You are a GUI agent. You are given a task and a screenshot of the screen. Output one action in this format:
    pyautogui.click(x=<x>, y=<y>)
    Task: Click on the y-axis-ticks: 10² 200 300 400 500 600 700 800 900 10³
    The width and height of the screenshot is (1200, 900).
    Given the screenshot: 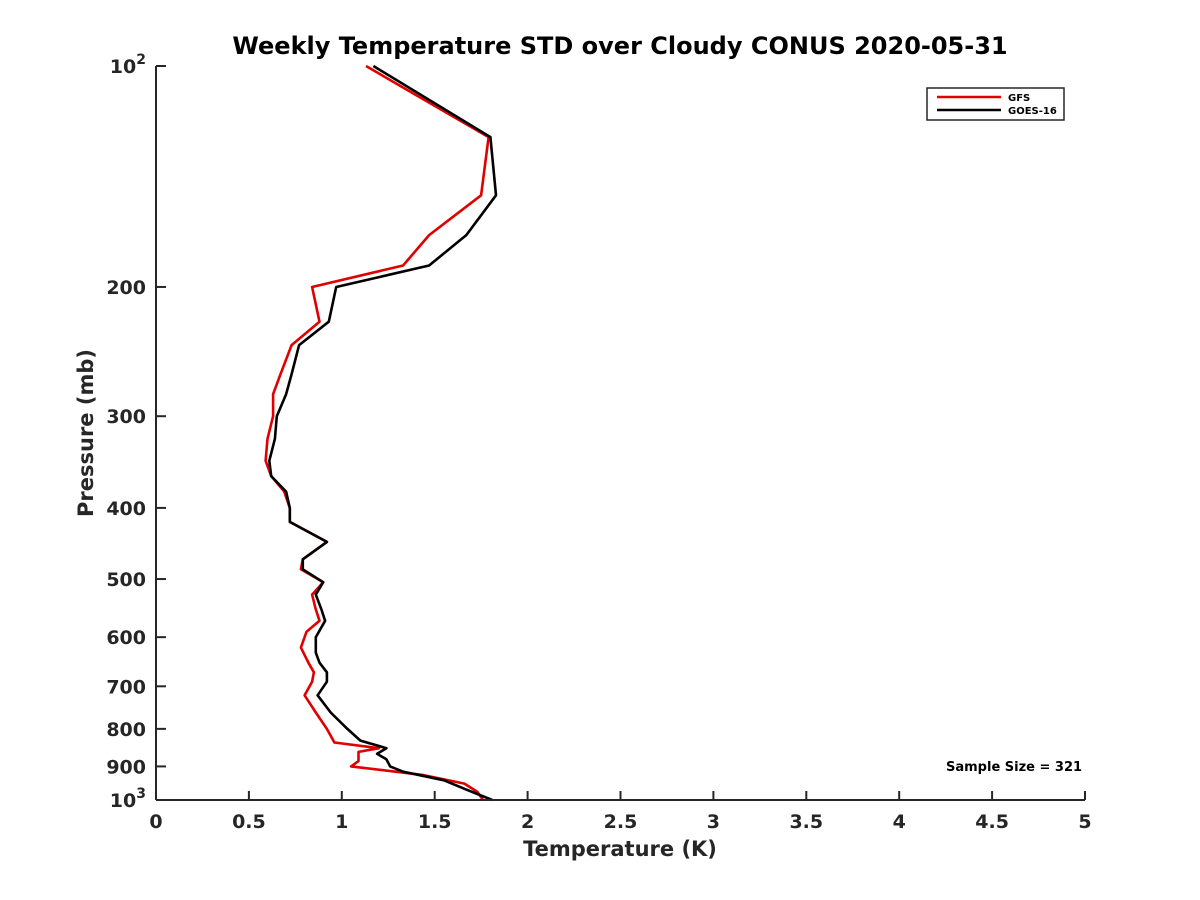 What is the action you would take?
    pyautogui.click(x=136, y=432)
    